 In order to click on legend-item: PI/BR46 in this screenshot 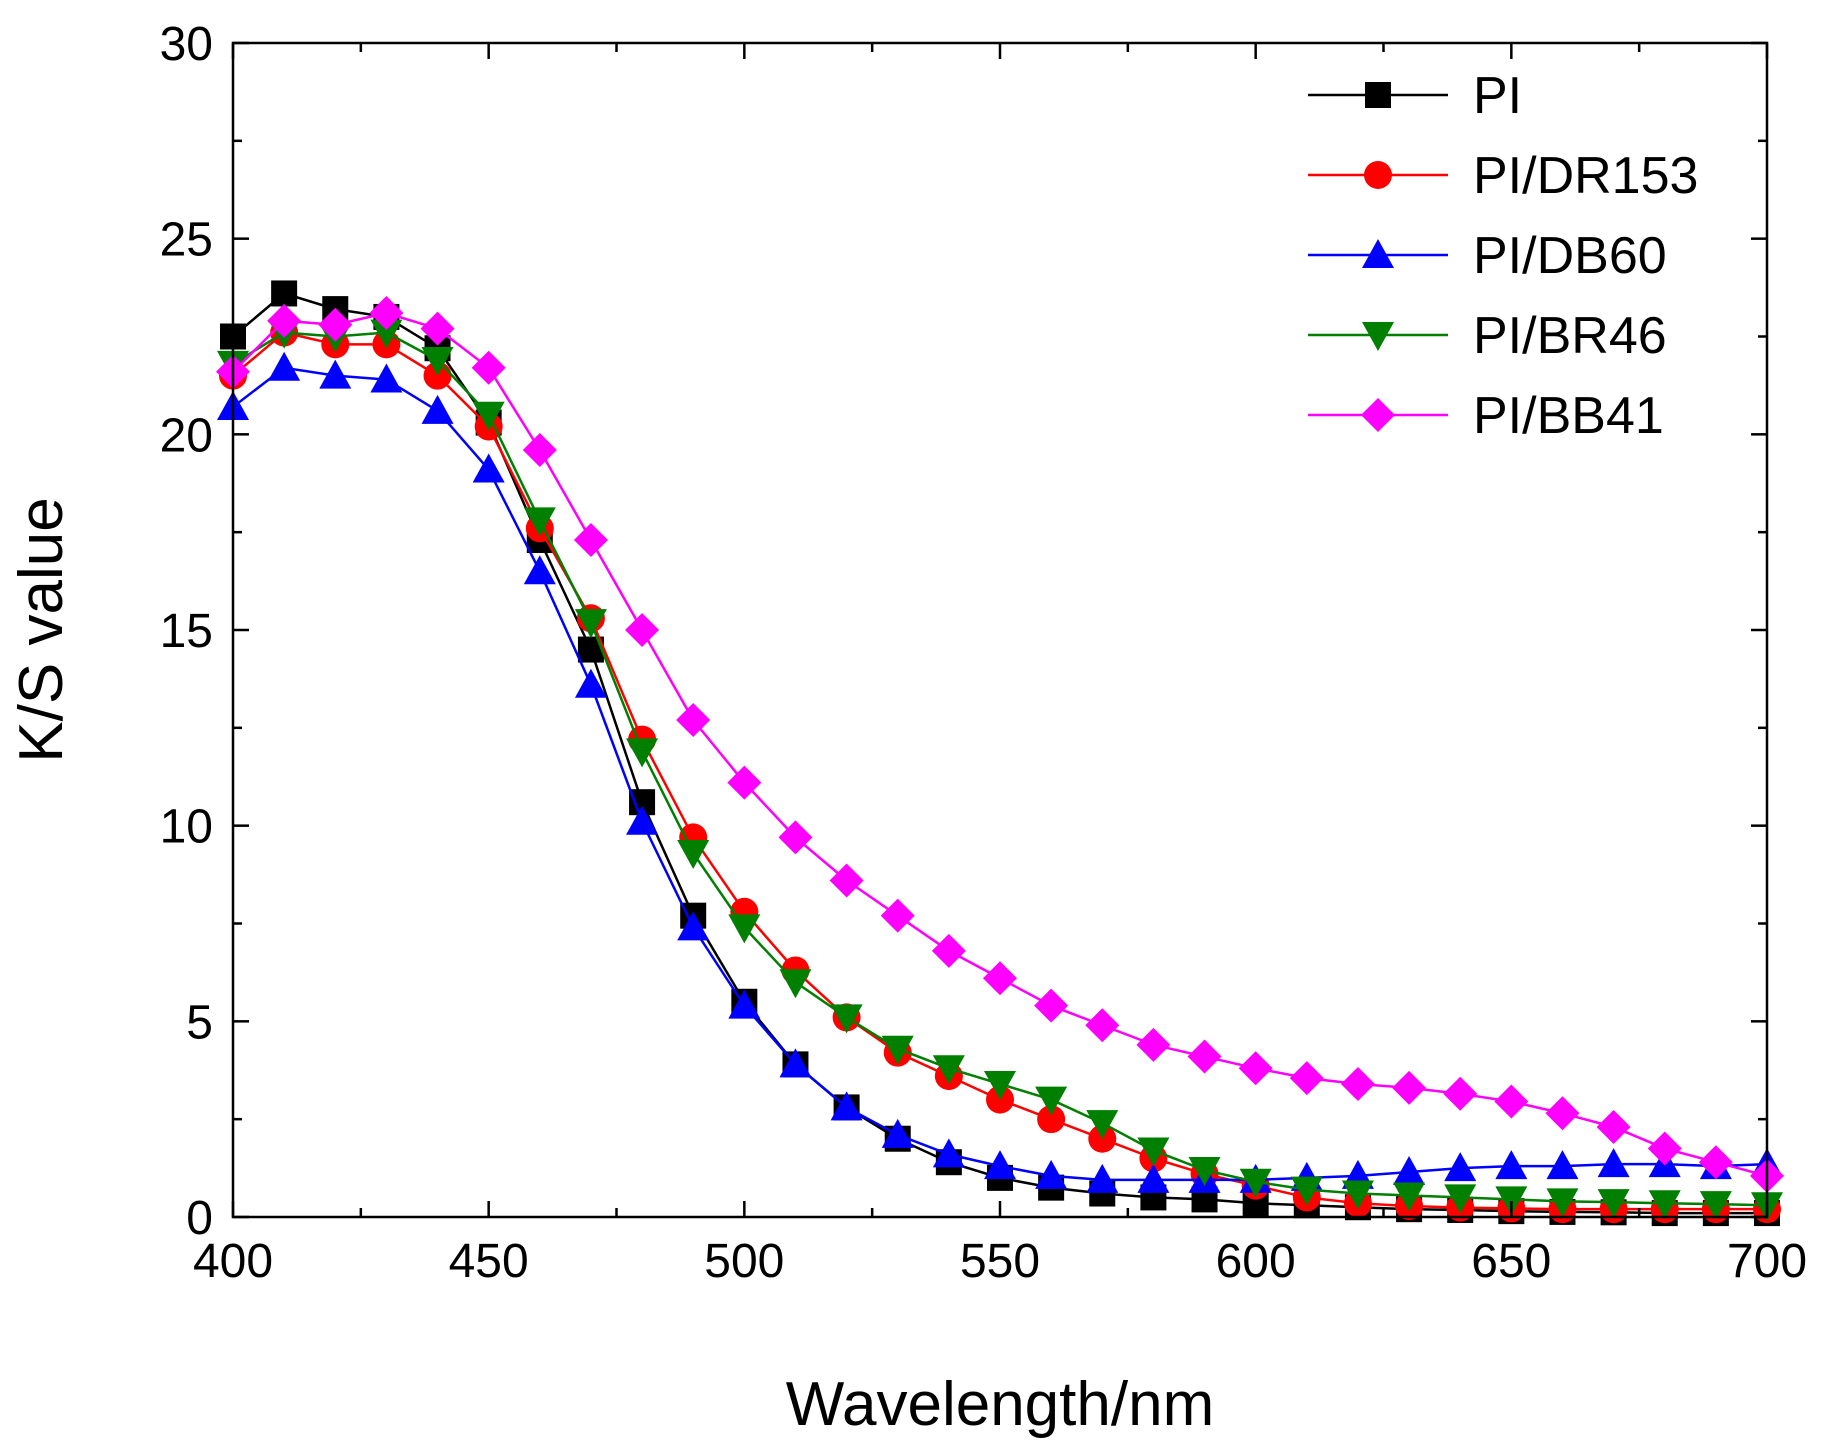, I will do `click(1487, 336)`.